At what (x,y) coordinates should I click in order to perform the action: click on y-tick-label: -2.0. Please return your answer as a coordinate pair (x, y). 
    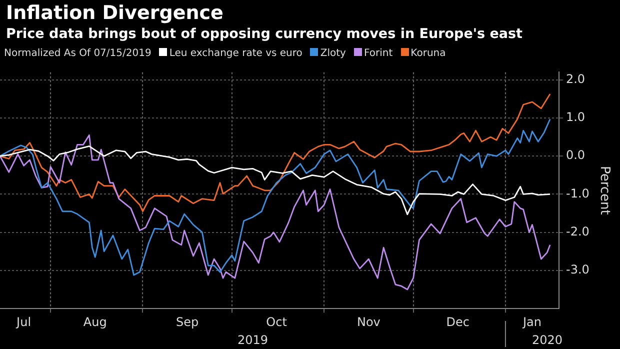
    Looking at the image, I should click on (578, 231).